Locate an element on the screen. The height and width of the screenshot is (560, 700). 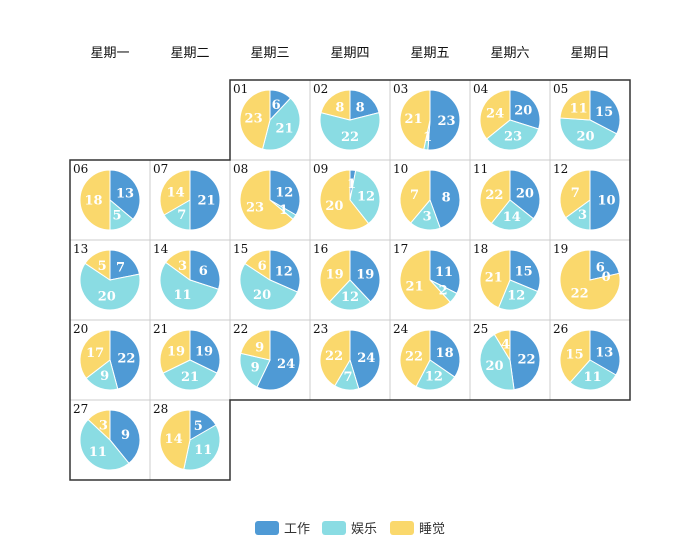
day-number: 23 is located at coordinates (320, 329).